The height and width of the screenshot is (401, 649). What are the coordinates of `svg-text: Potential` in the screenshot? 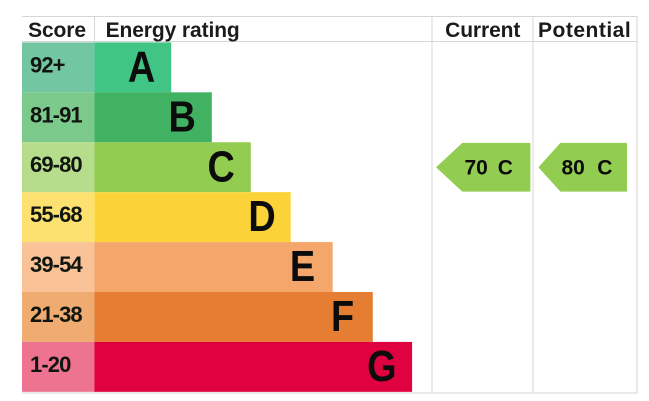 It's located at (584, 30).